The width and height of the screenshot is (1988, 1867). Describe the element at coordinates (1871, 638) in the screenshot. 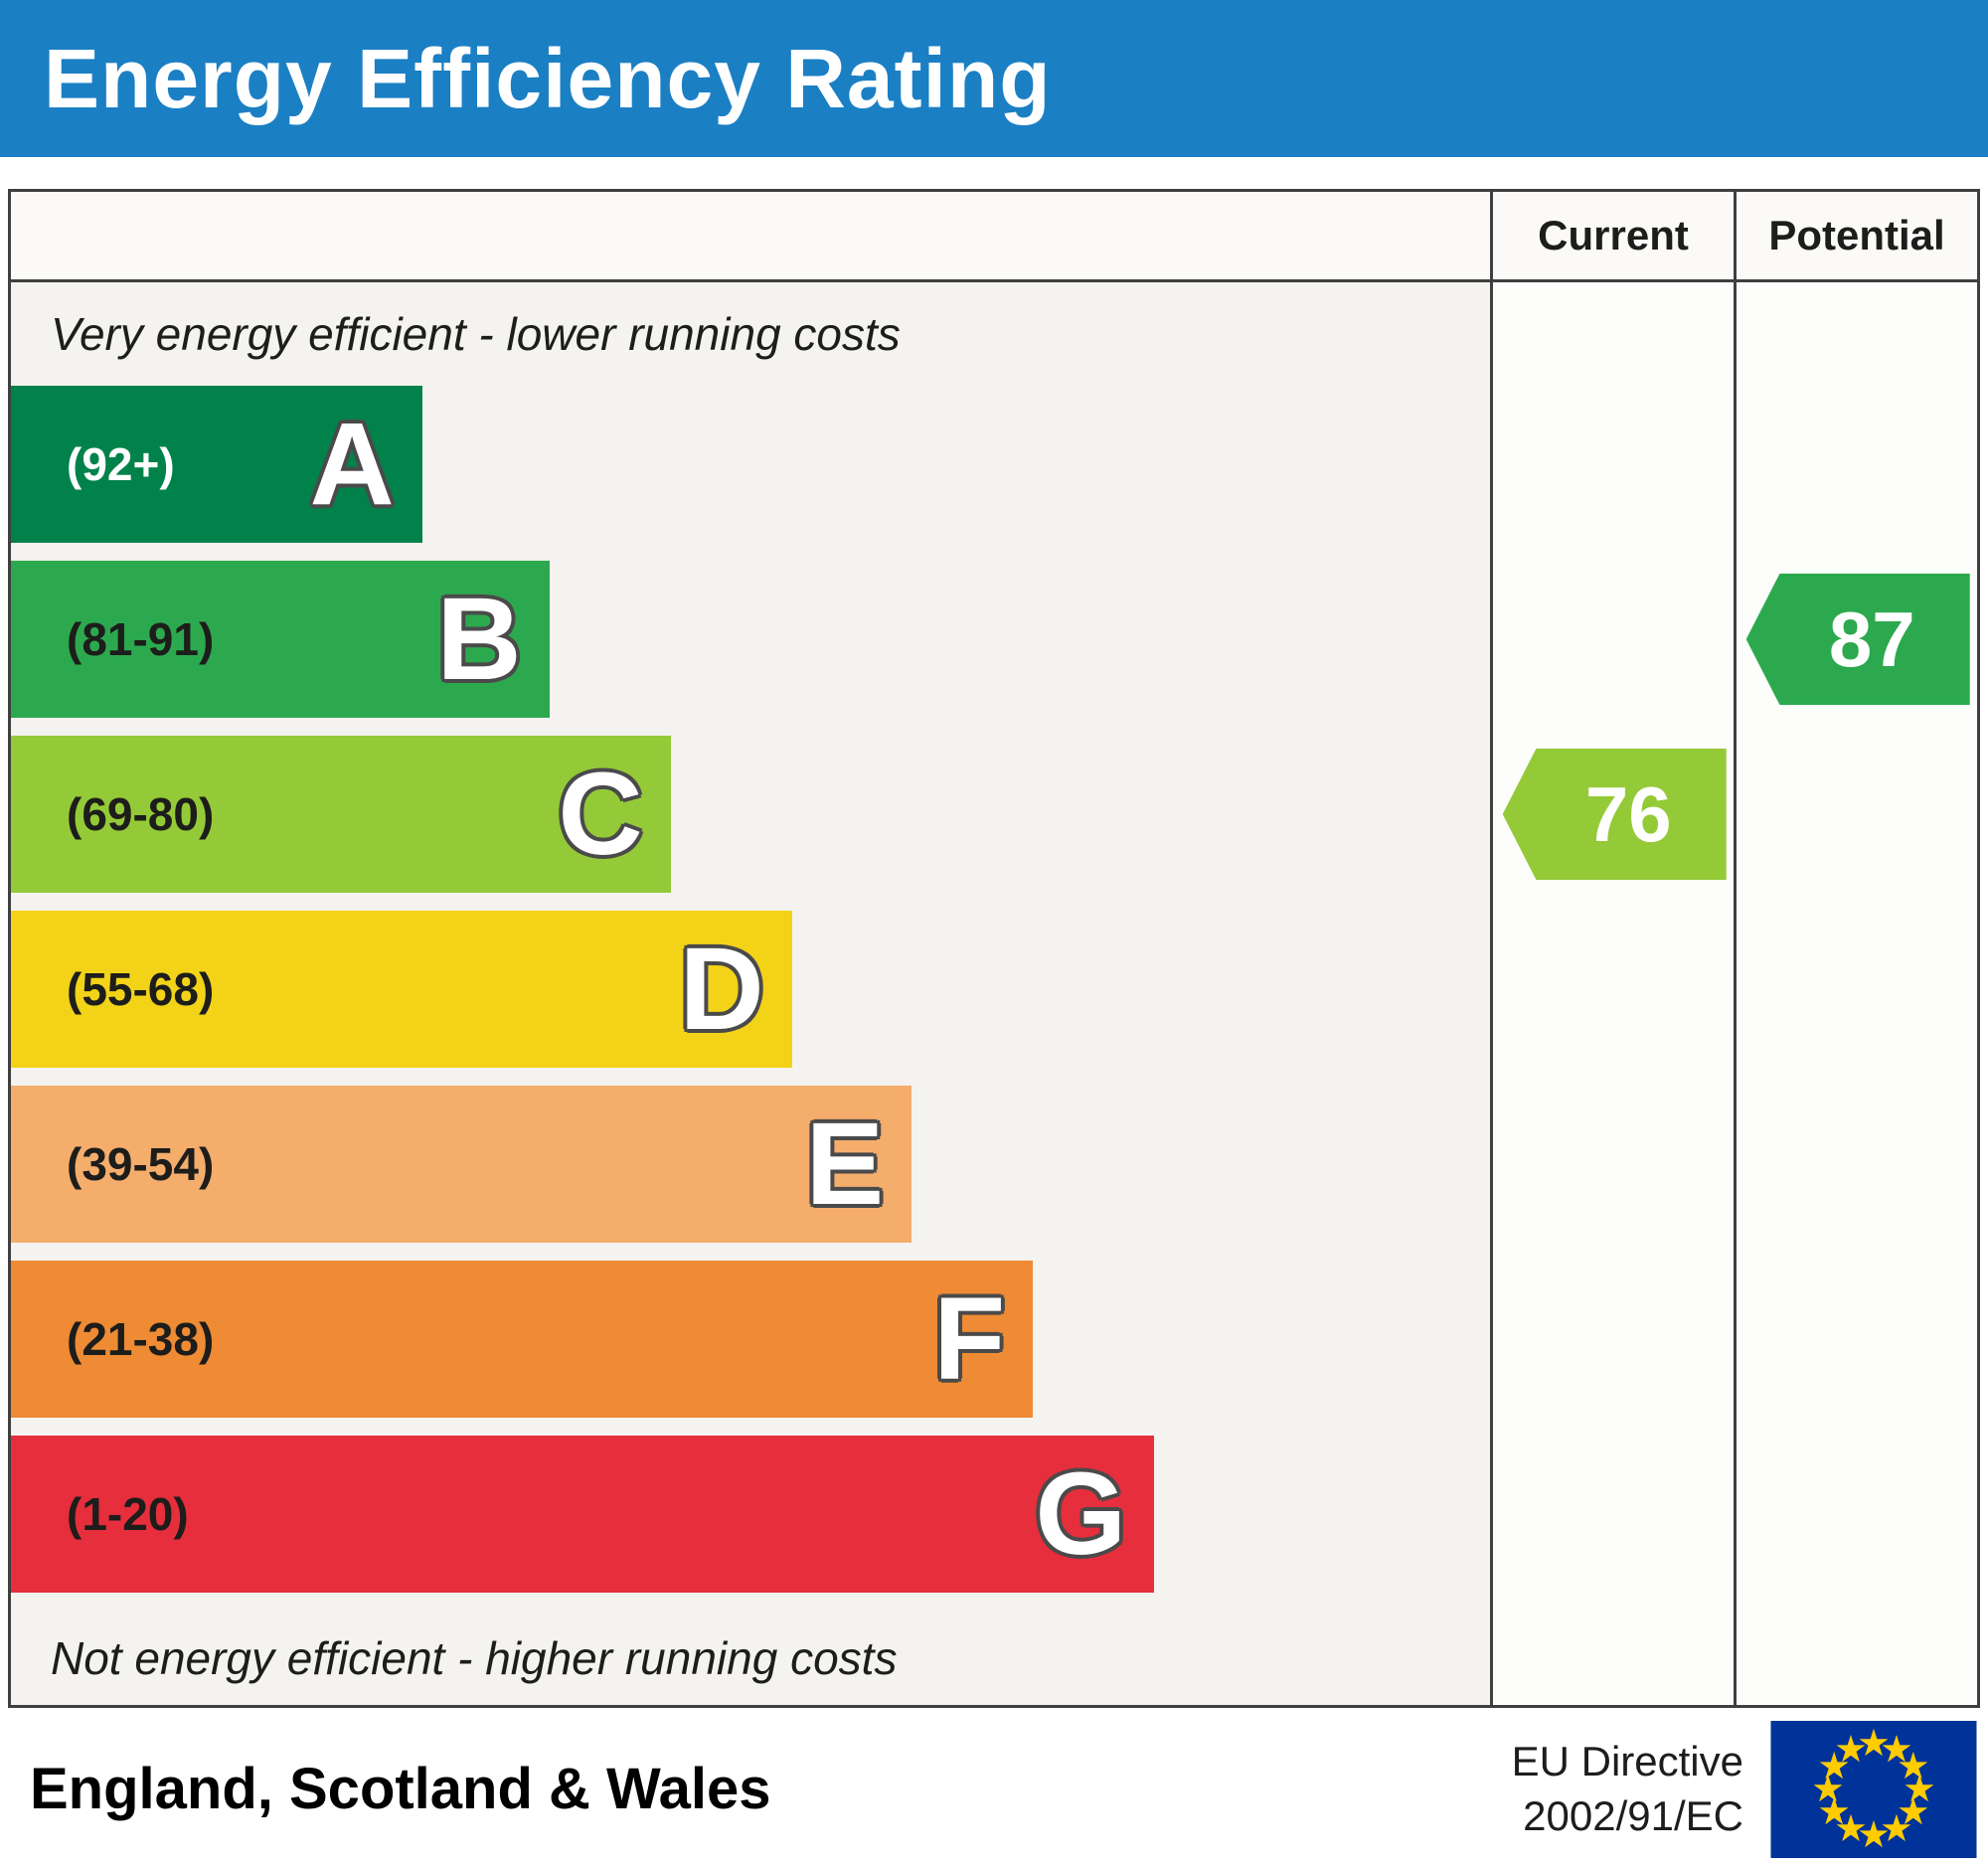

I see `potential-rating-value: 87` at that location.